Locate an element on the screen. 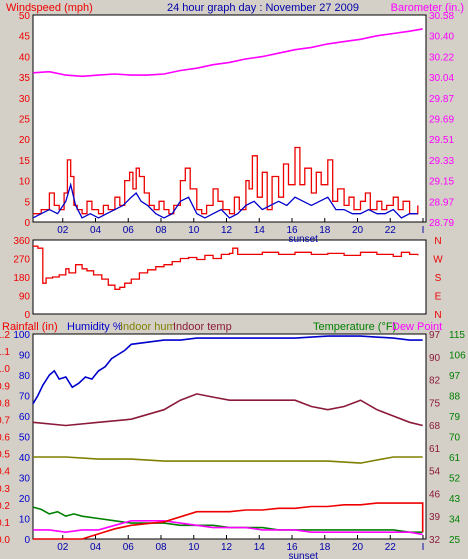 This screenshot has height=559, width=468. indoor-temp-tick-label: 75 is located at coordinates (435, 403).